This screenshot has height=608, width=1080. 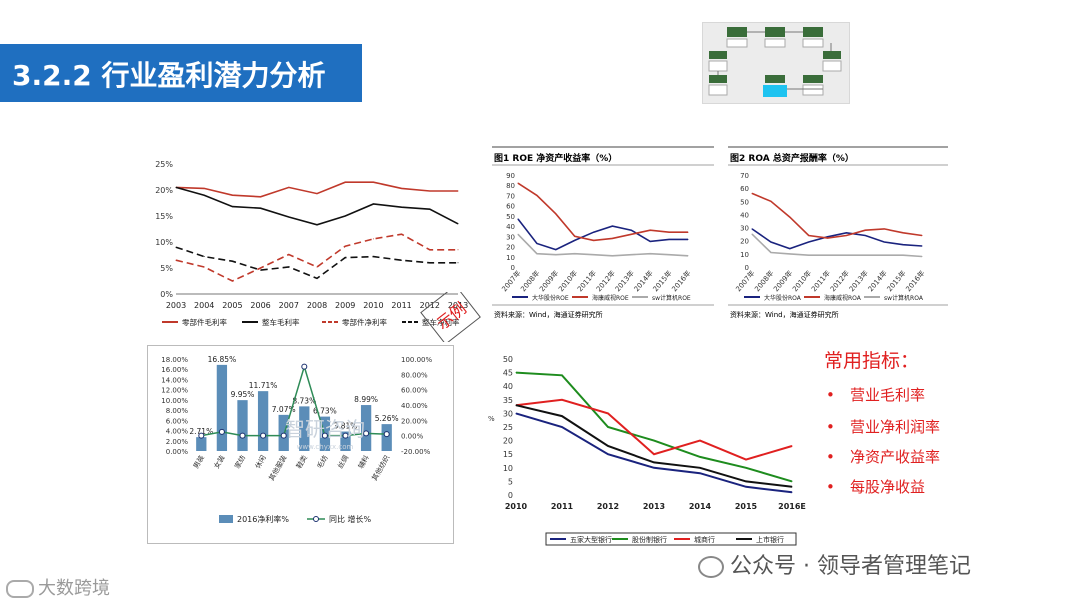 I want to click on stamp-label: 示例, so click(x=451, y=316).